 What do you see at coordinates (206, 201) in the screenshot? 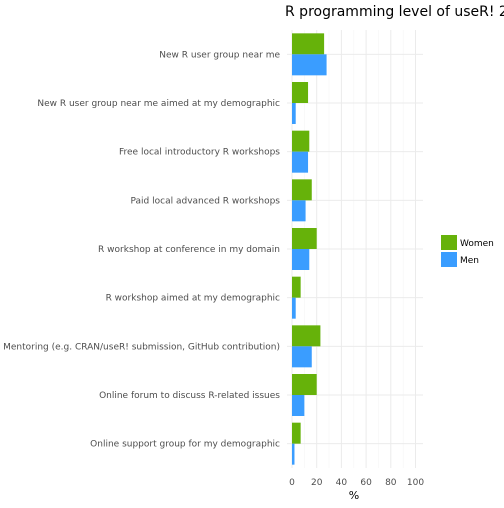
I see `category-label: Paid local advanced R workshops` at bounding box center [206, 201].